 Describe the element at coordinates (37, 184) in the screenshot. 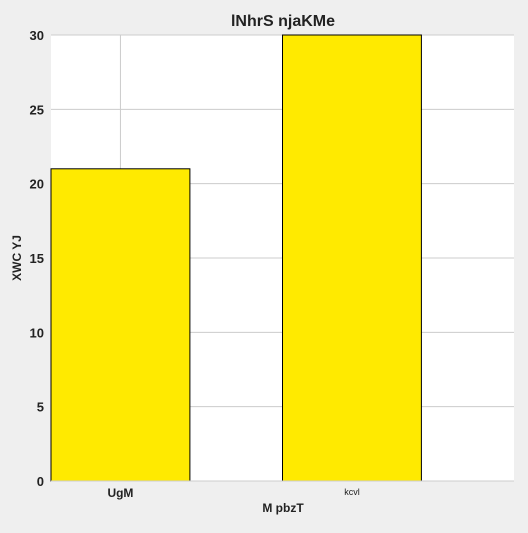

I see `y-tick-label: 20` at that location.